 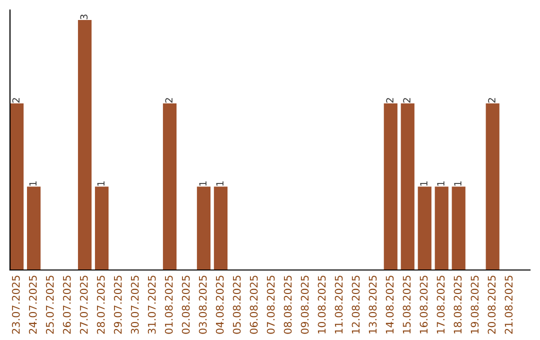 What do you see at coordinates (492, 305) in the screenshot?
I see `x-tick-label: 20.08.2025` at bounding box center [492, 305].